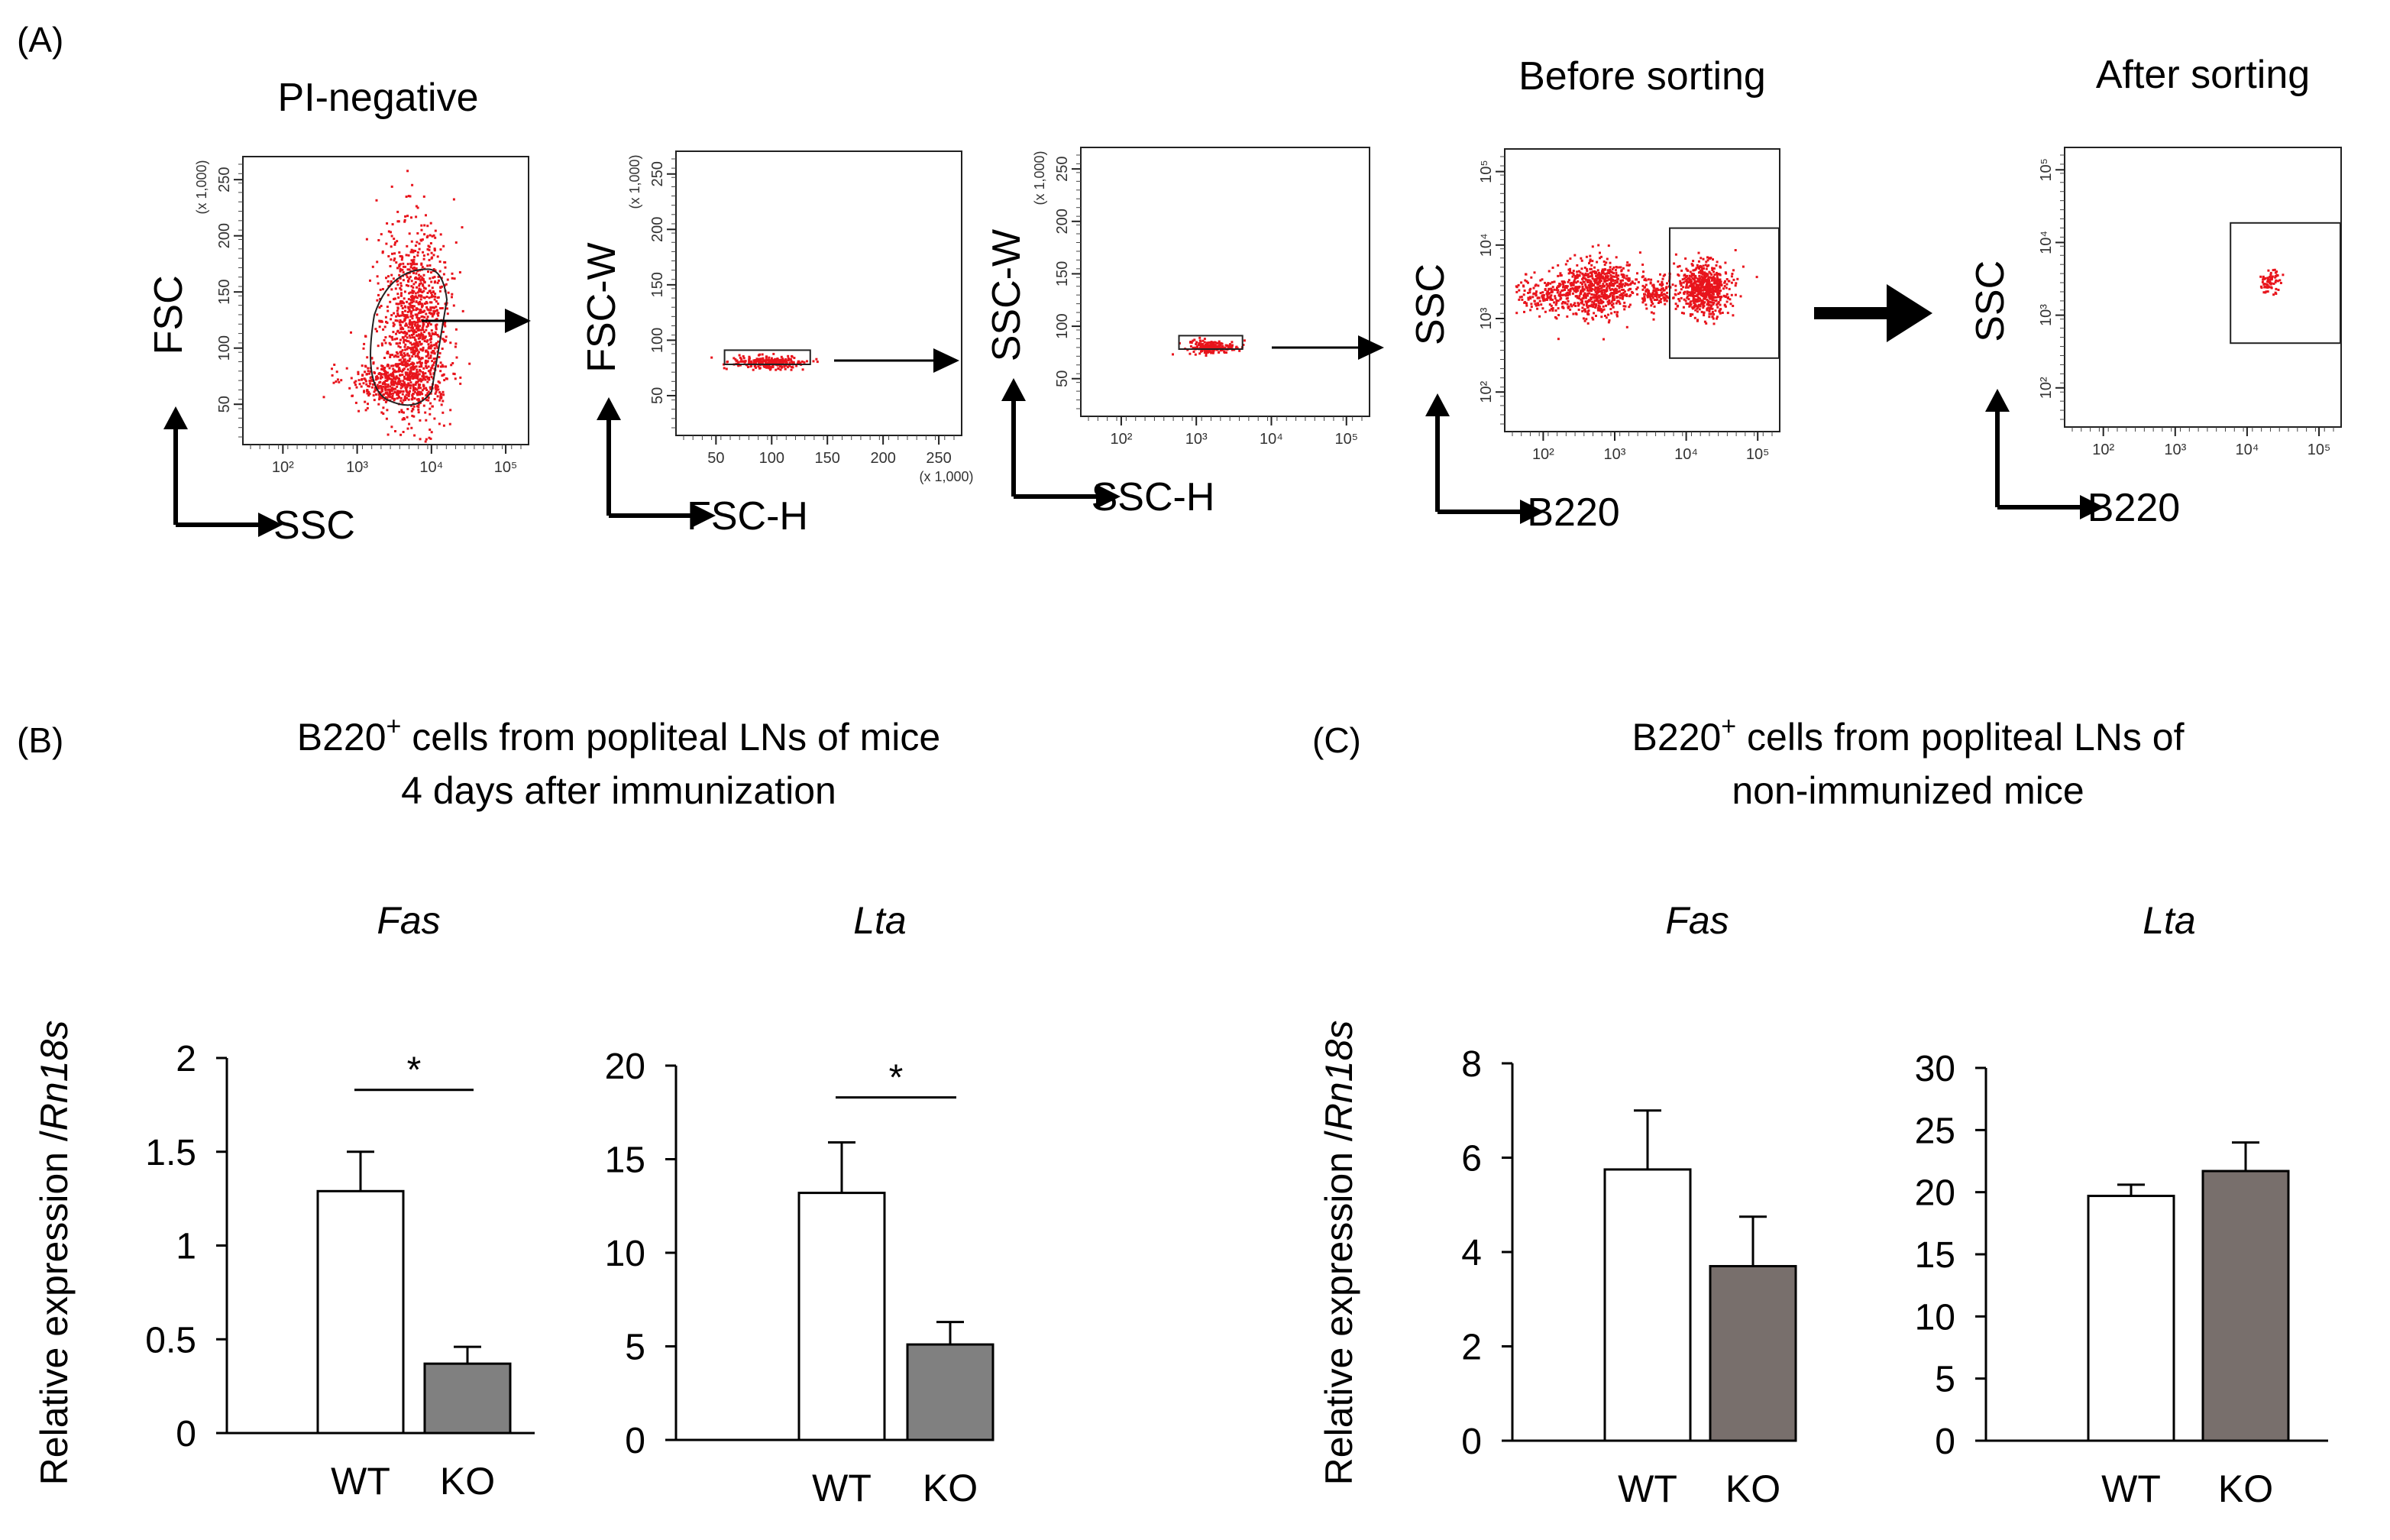  I want to click on y-tick-label: 20, so click(625, 1067).